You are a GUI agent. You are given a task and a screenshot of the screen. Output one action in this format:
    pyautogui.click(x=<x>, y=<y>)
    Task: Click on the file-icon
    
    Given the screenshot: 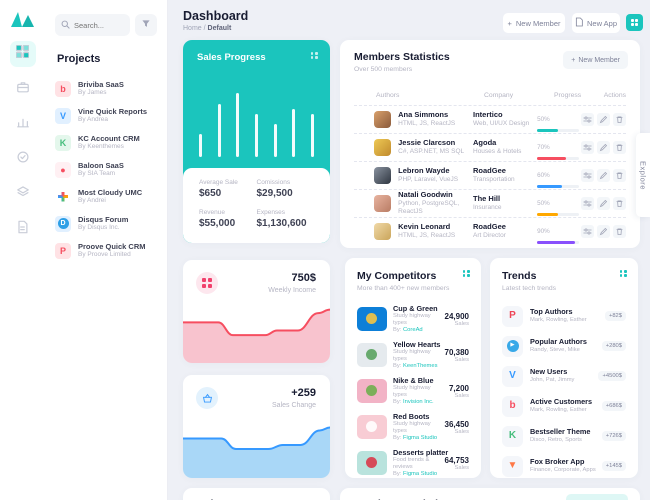 What is the action you would take?
    pyautogui.click(x=579, y=23)
    